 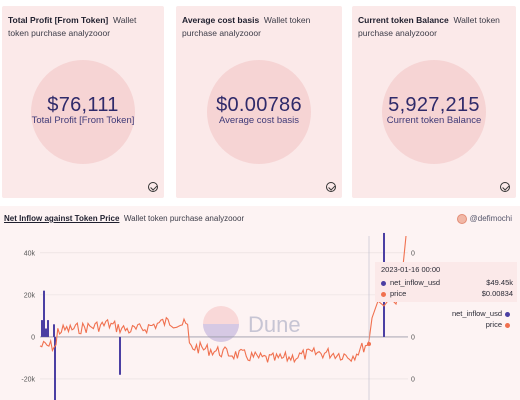 I want to click on author-credit: @defimochi, so click(x=484, y=219).